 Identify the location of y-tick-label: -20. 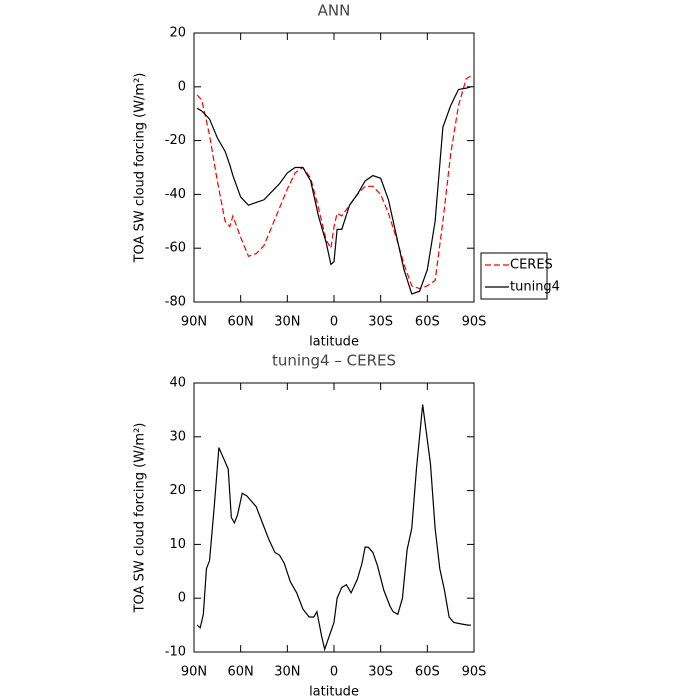
(175, 140).